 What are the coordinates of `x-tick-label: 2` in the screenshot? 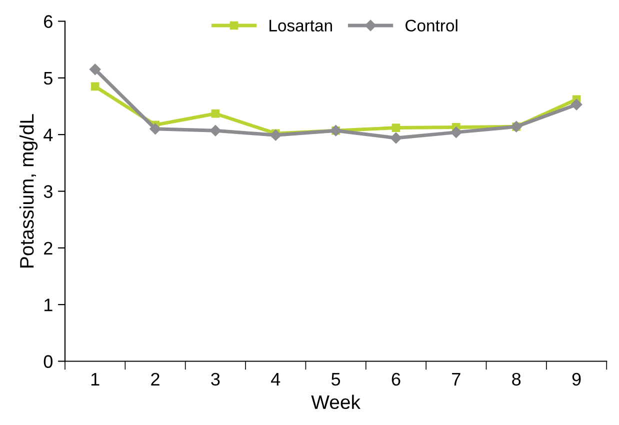 It's located at (155, 379).